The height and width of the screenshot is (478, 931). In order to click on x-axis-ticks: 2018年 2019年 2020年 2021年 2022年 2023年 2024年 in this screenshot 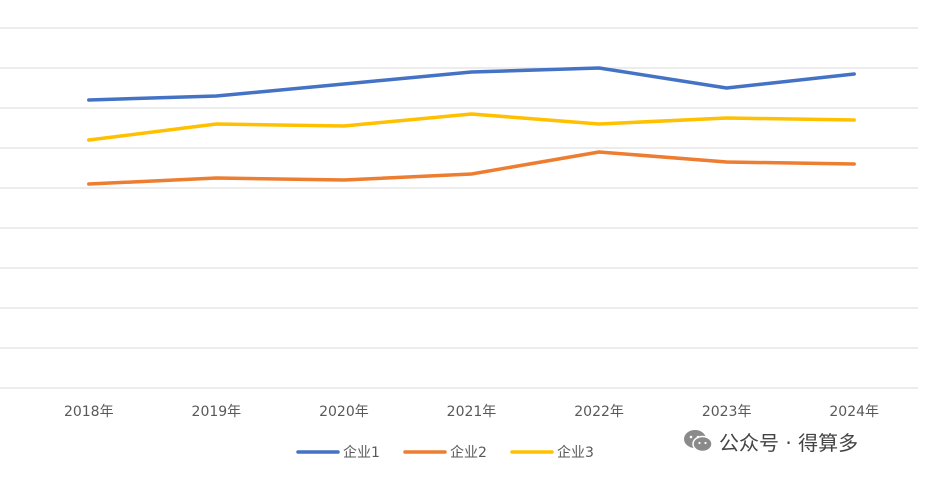, I will do `click(471, 412)`.